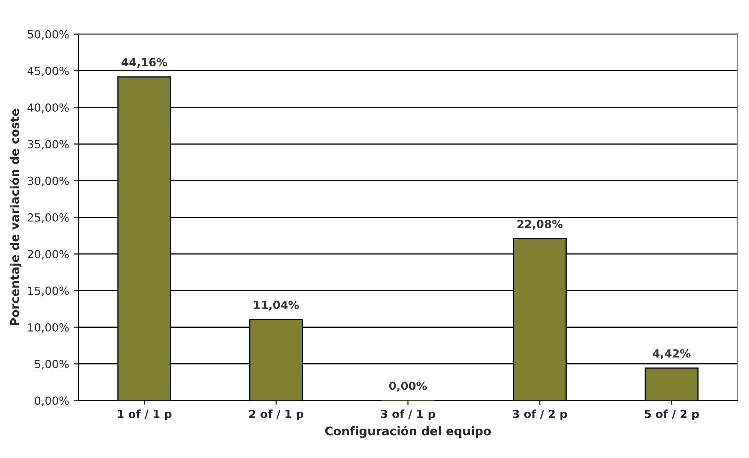 This screenshot has width=749, height=458. Describe the element at coordinates (408, 415) in the screenshot. I see `x-tick-label: 3 of / 1 p` at that location.